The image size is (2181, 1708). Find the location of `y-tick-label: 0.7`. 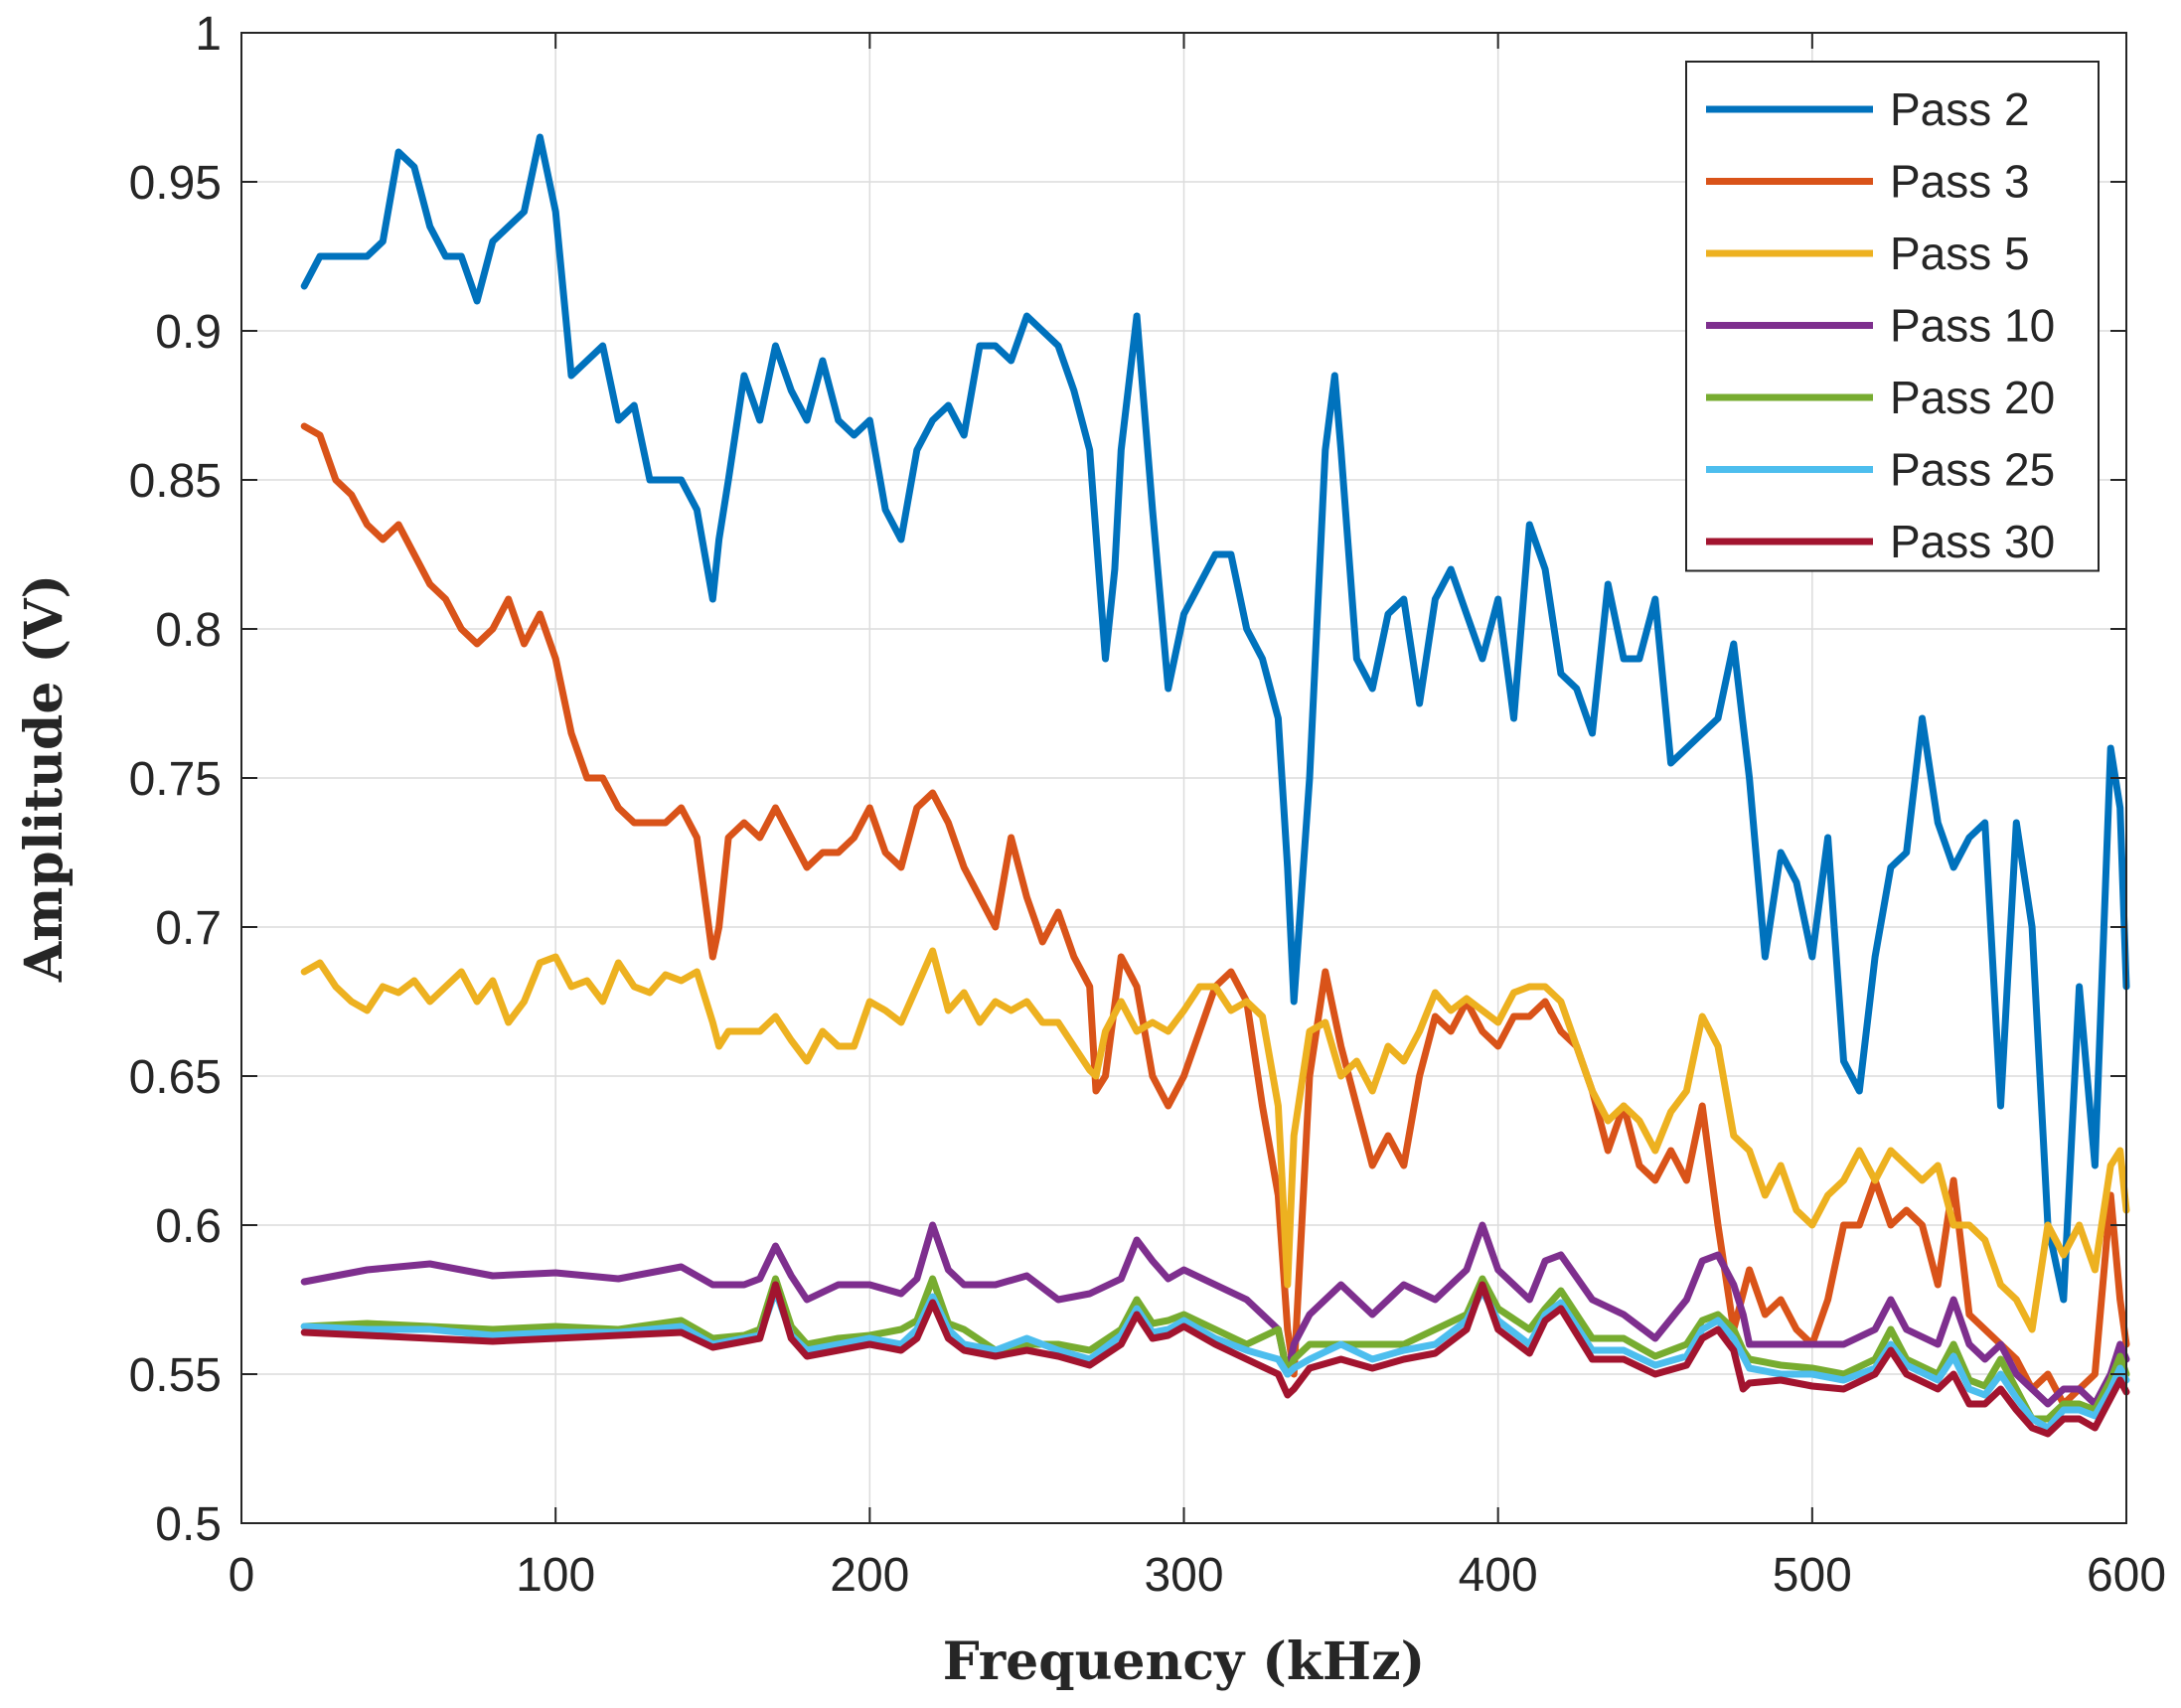

y-tick-label: 0.7 is located at coordinates (188, 928).